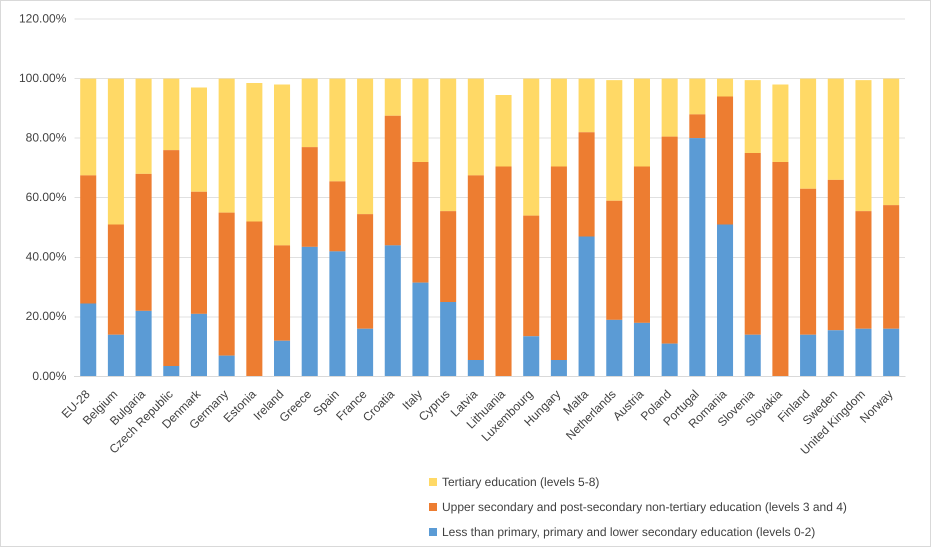  I want to click on y-tick-label: 40.00%, so click(46, 257).